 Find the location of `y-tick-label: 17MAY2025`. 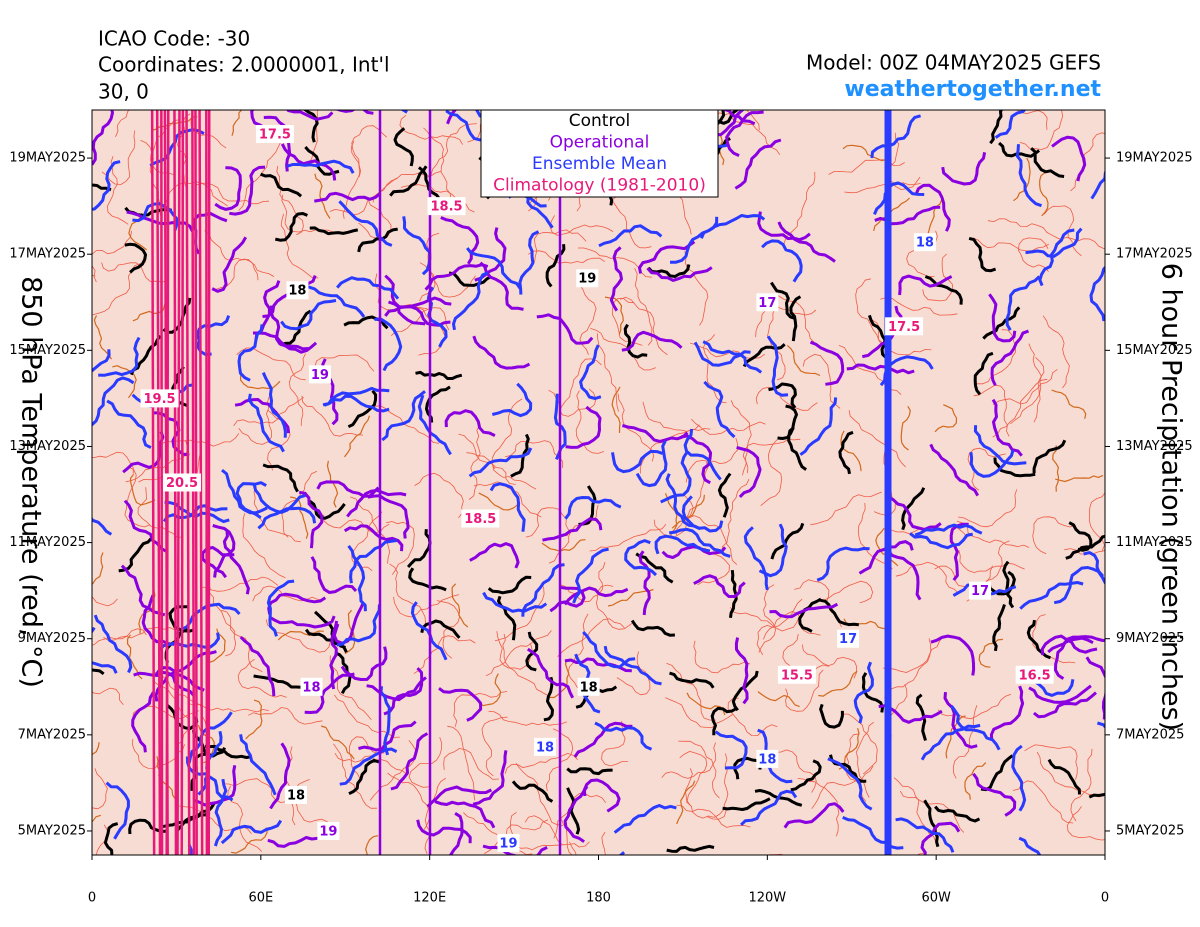

y-tick-label: 17MAY2025 is located at coordinates (47, 254).